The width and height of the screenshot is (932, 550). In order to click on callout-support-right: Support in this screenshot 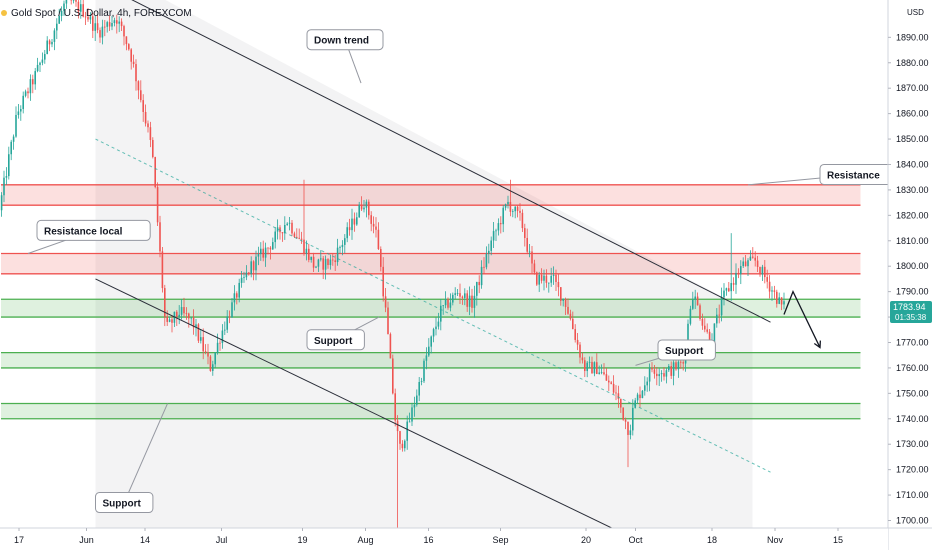, I will do `click(675, 352)`.